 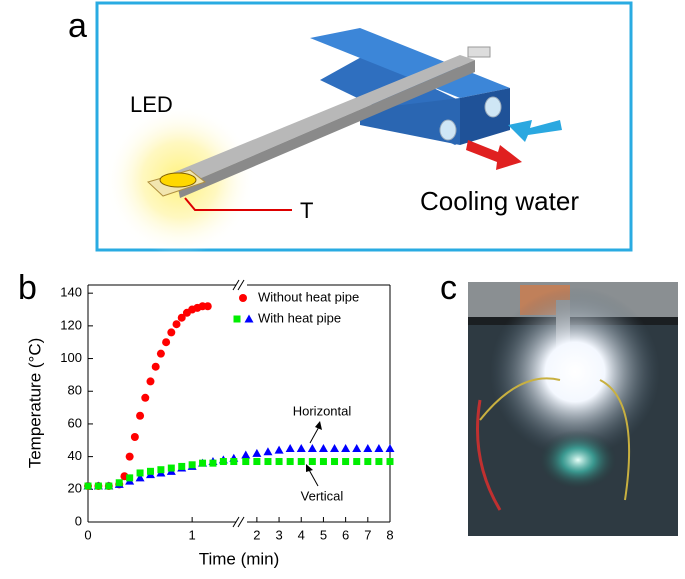 What do you see at coordinates (448, 288) in the screenshot?
I see `panel-label: c` at bounding box center [448, 288].